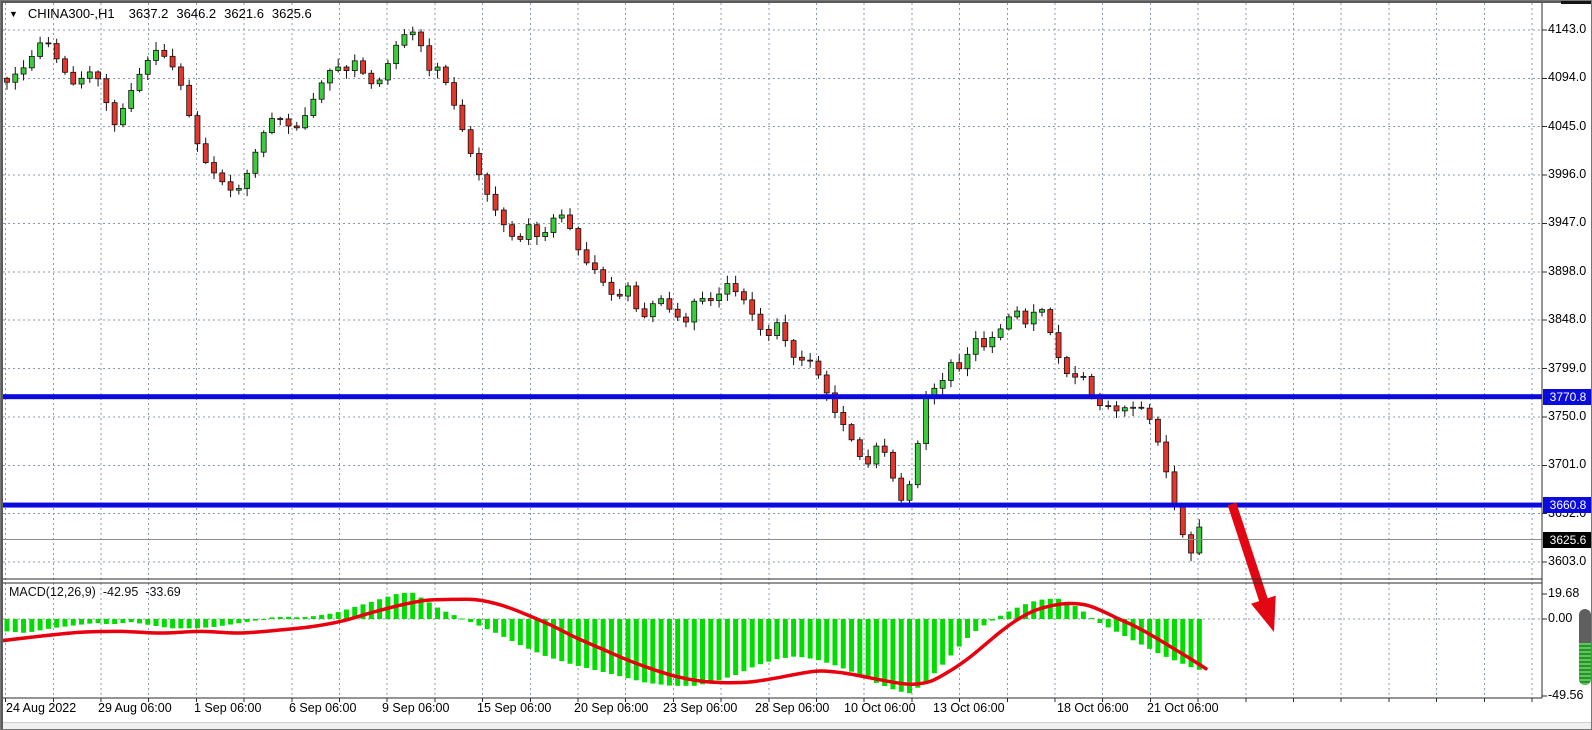 This screenshot has width=1592, height=730. I want to click on time-axis-label: 9 Sep 06:00, so click(416, 708).